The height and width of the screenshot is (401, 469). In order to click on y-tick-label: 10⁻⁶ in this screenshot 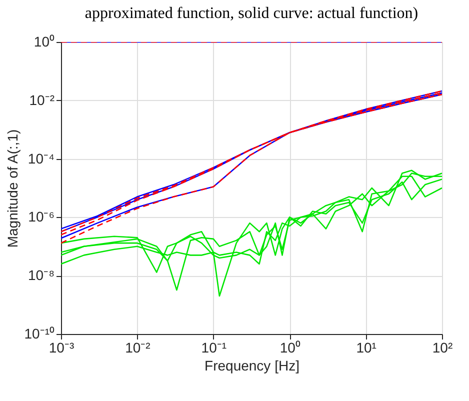, I will do `click(41, 216)`.